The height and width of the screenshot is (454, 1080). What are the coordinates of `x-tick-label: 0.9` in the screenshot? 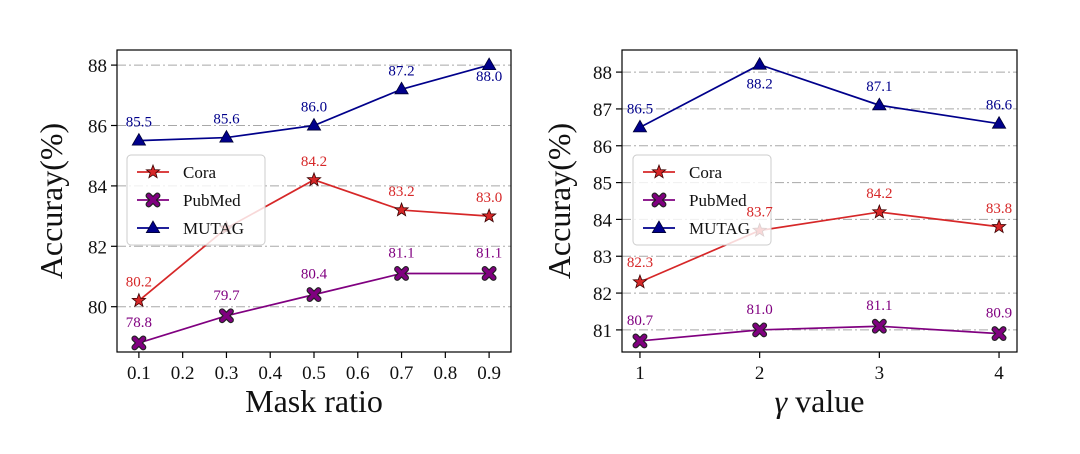 It's located at (489, 373).